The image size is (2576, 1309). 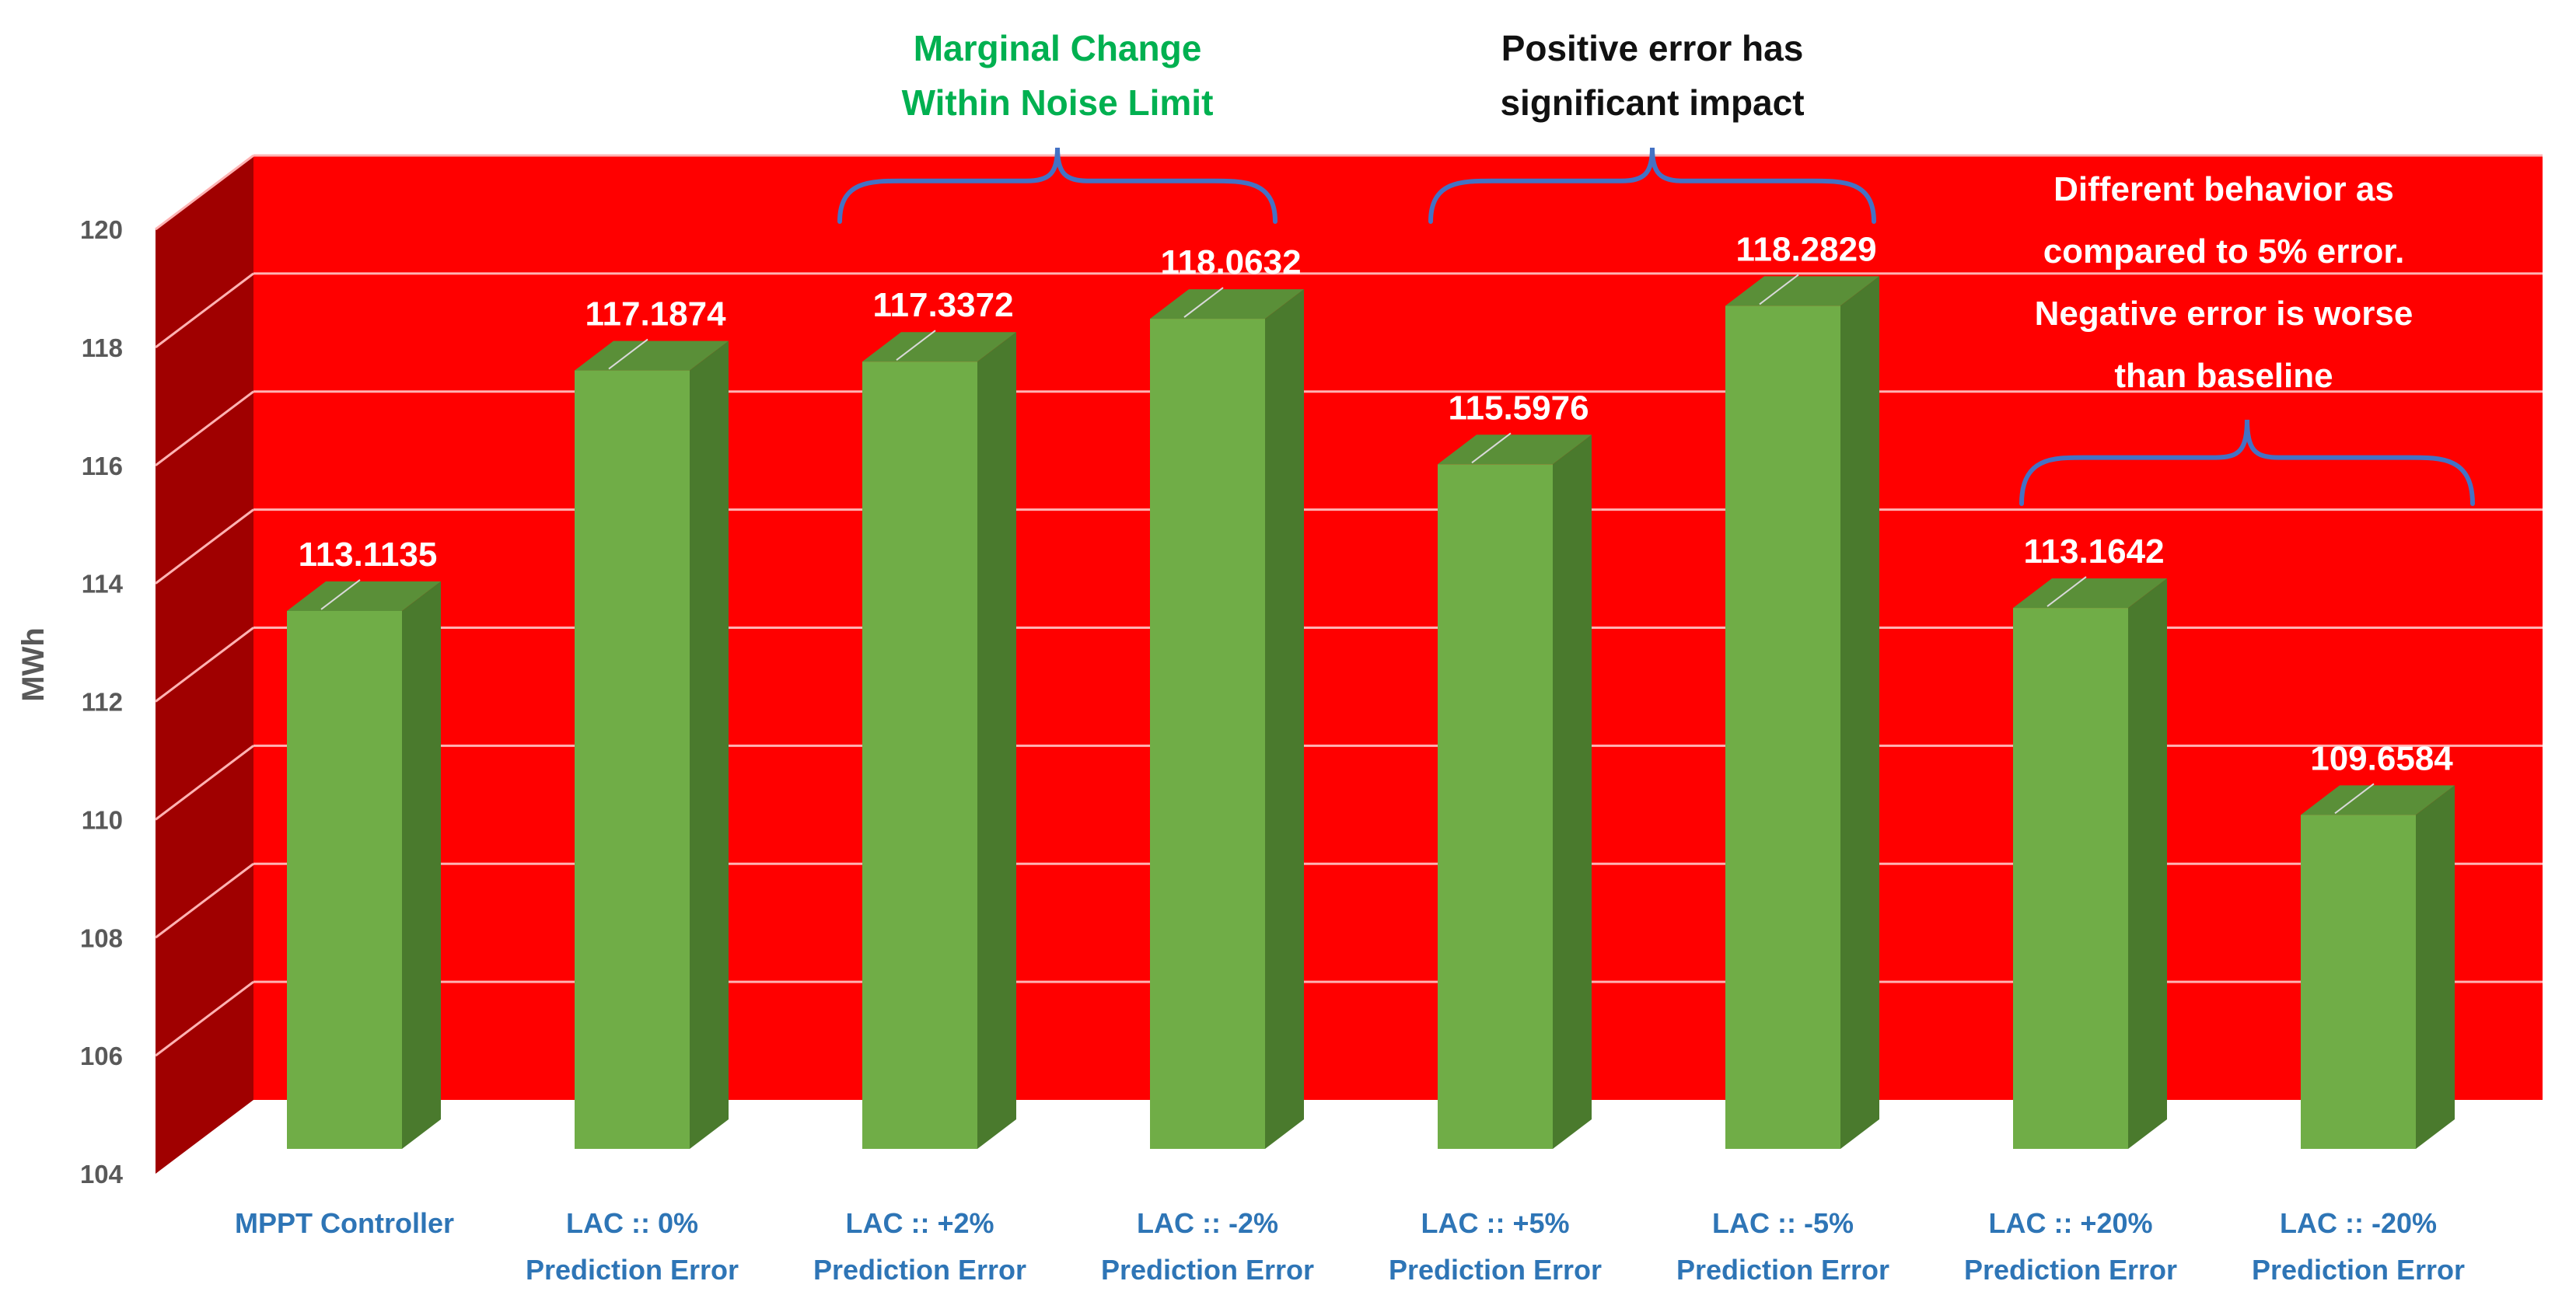 What do you see at coordinates (103, 584) in the screenshot?
I see `y-tick-label: 114` at bounding box center [103, 584].